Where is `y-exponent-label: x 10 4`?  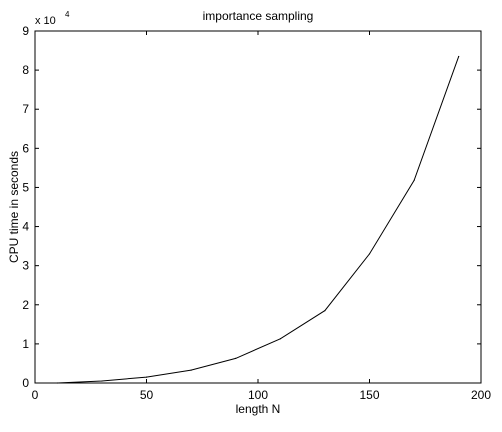
y-exponent-label: x 10 4 is located at coordinates (52, 18).